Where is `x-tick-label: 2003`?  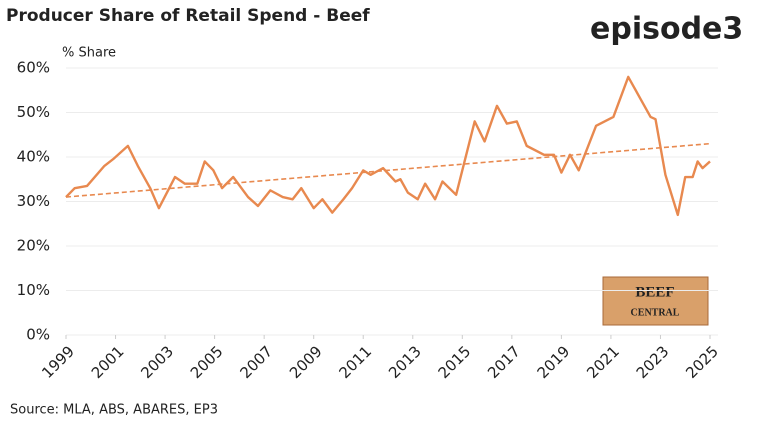
x-tick-label: 2003 is located at coordinates (157, 362).